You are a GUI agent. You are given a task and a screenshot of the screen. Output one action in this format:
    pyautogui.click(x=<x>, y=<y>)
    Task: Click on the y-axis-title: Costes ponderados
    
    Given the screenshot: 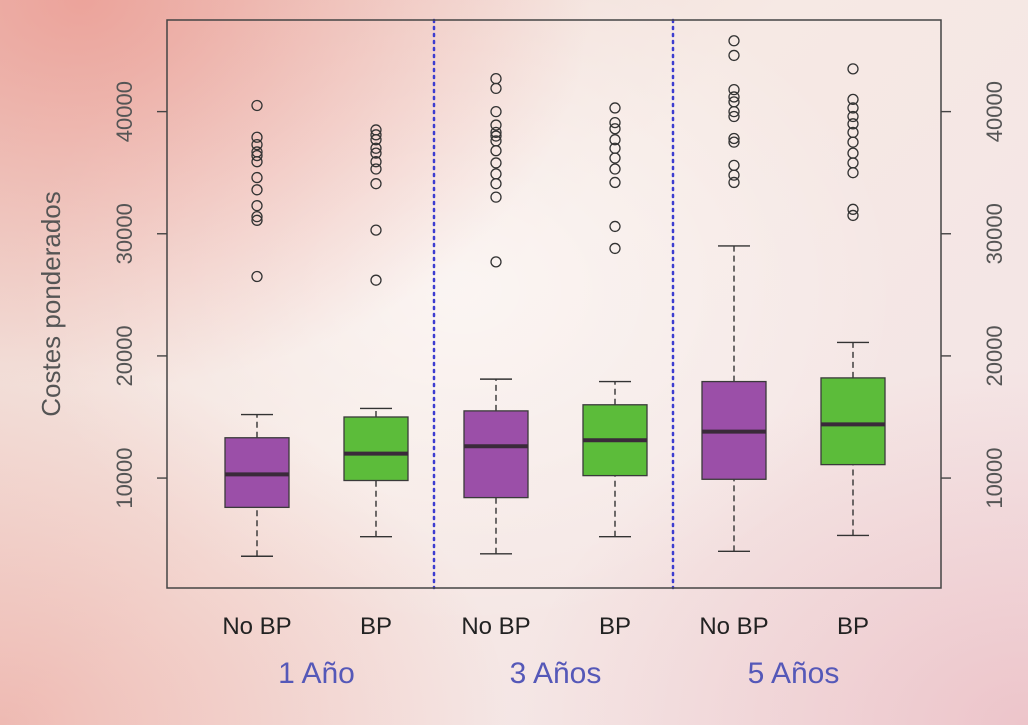 What is the action you would take?
    pyautogui.click(x=51, y=303)
    